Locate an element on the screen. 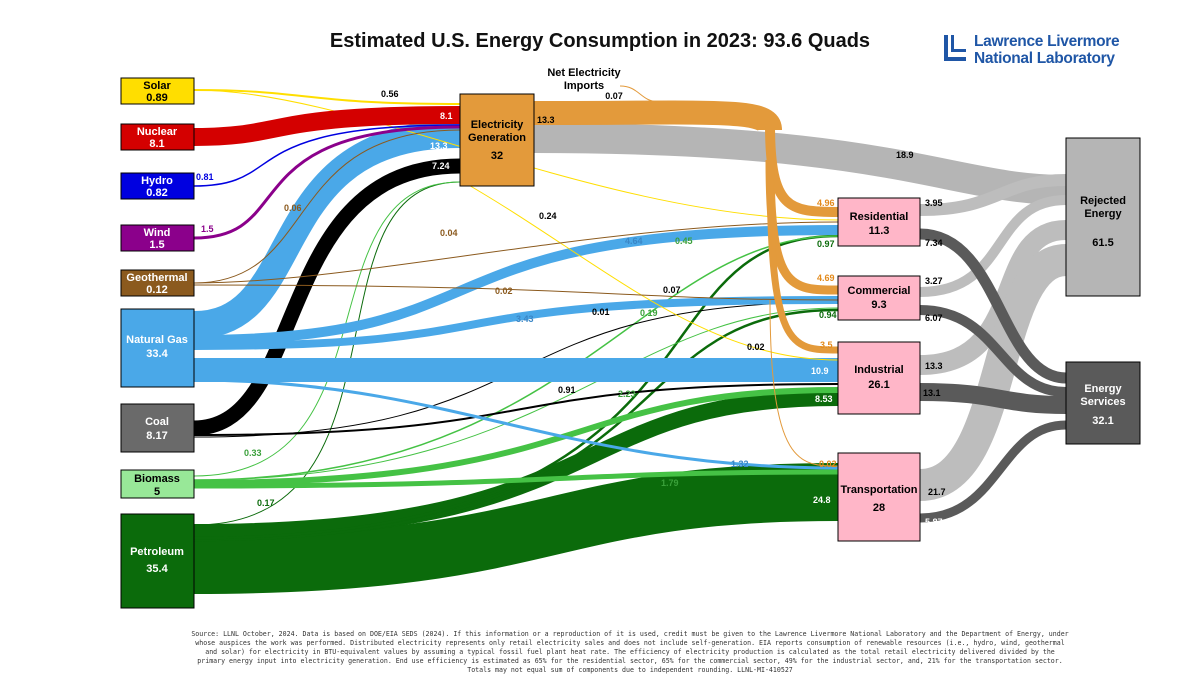 This screenshot has width=1200, height=675. geothermal-box is located at coordinates (157, 283).